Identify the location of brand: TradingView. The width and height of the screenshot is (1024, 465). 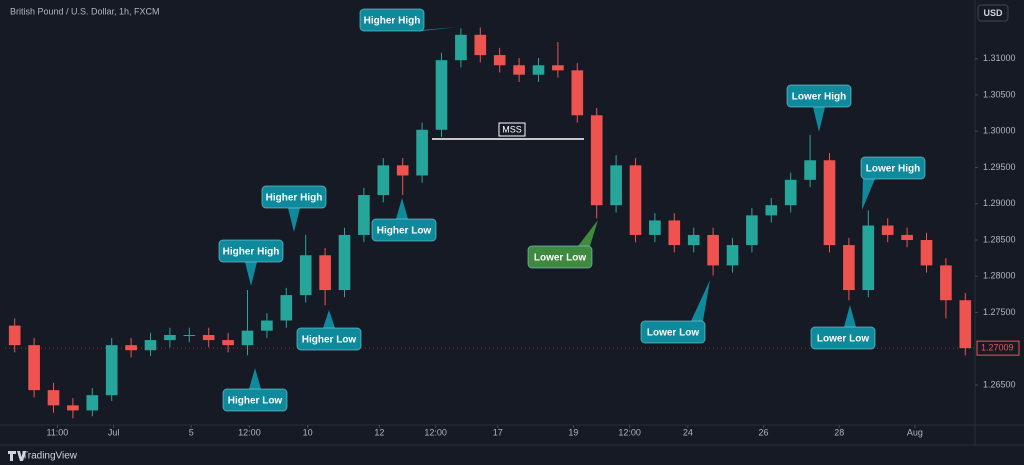
(50, 456).